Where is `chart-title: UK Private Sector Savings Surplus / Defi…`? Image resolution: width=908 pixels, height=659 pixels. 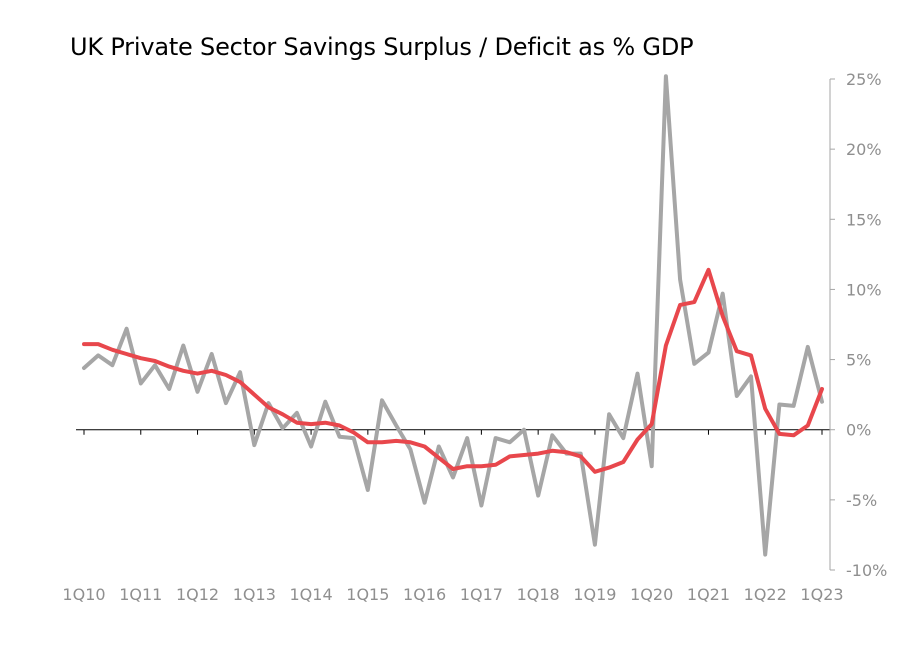
chart-title: UK Private Sector Savings Surplus / Defi… is located at coordinates (382, 47).